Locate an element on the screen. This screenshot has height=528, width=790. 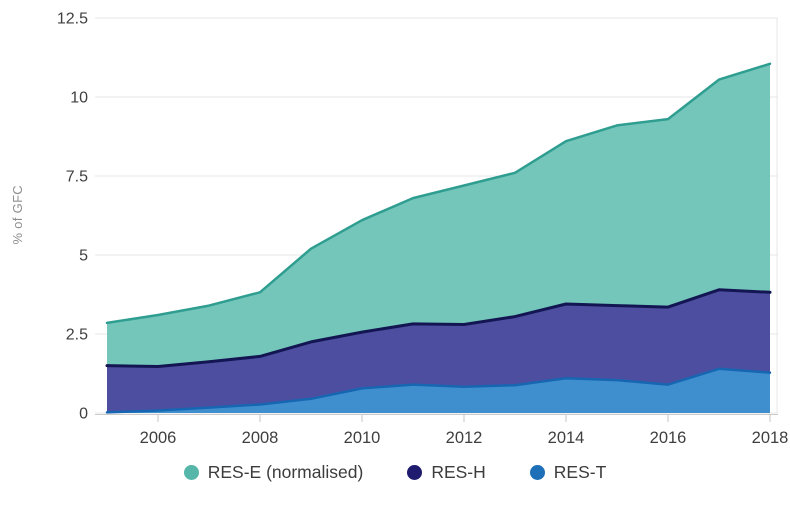
legend-dot-res-t-icon is located at coordinates (537, 472).